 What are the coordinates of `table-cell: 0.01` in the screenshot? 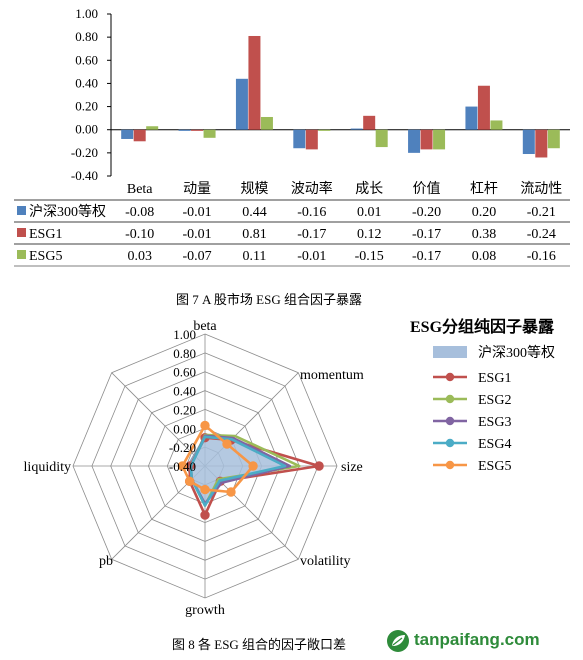 It's located at (369, 212).